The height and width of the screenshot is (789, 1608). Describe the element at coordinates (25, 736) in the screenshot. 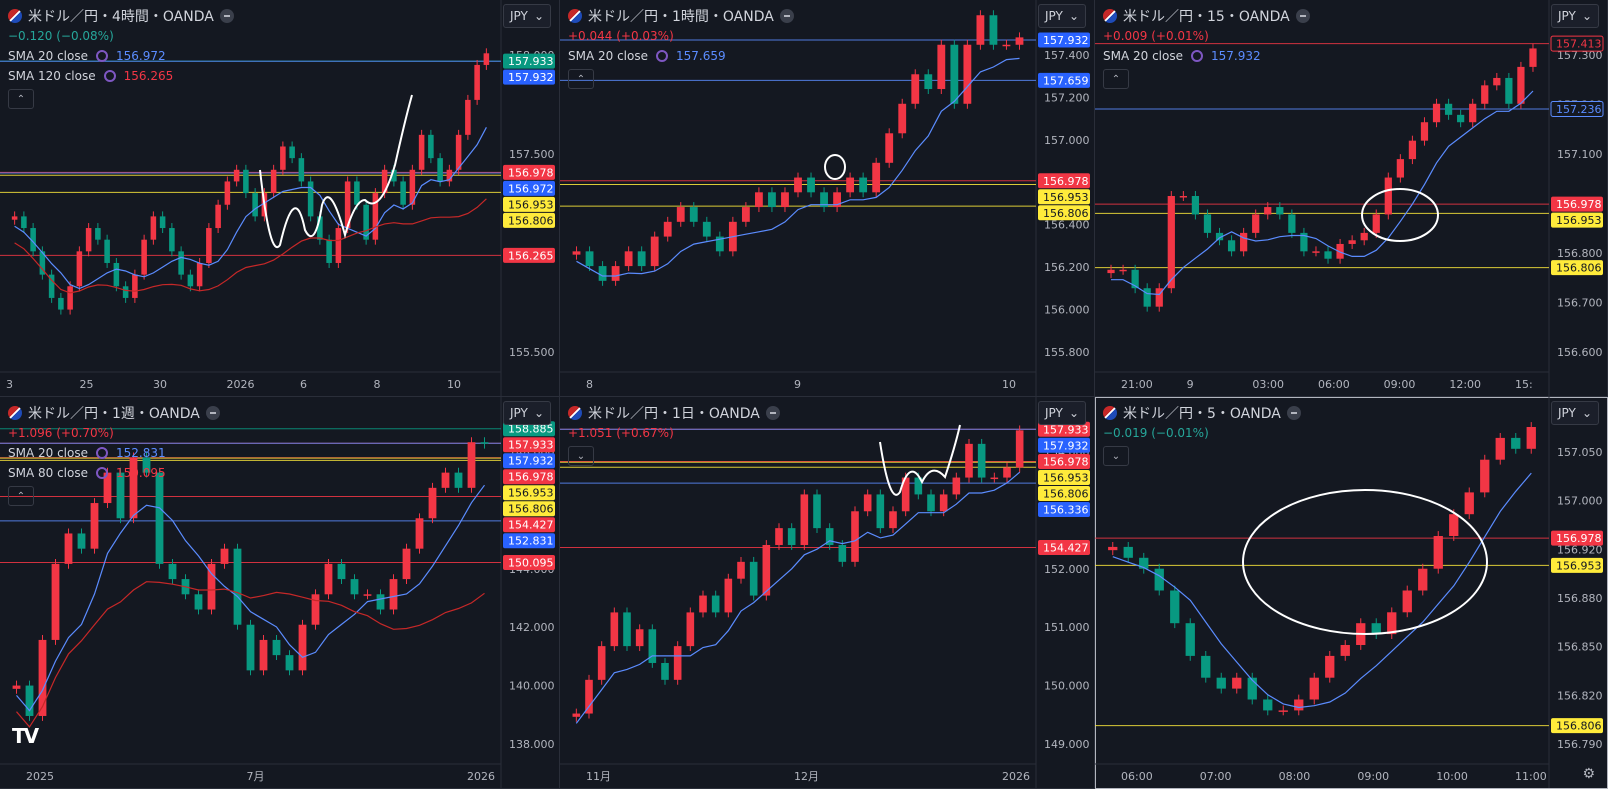

I see `tradingview-logo: TV` at that location.